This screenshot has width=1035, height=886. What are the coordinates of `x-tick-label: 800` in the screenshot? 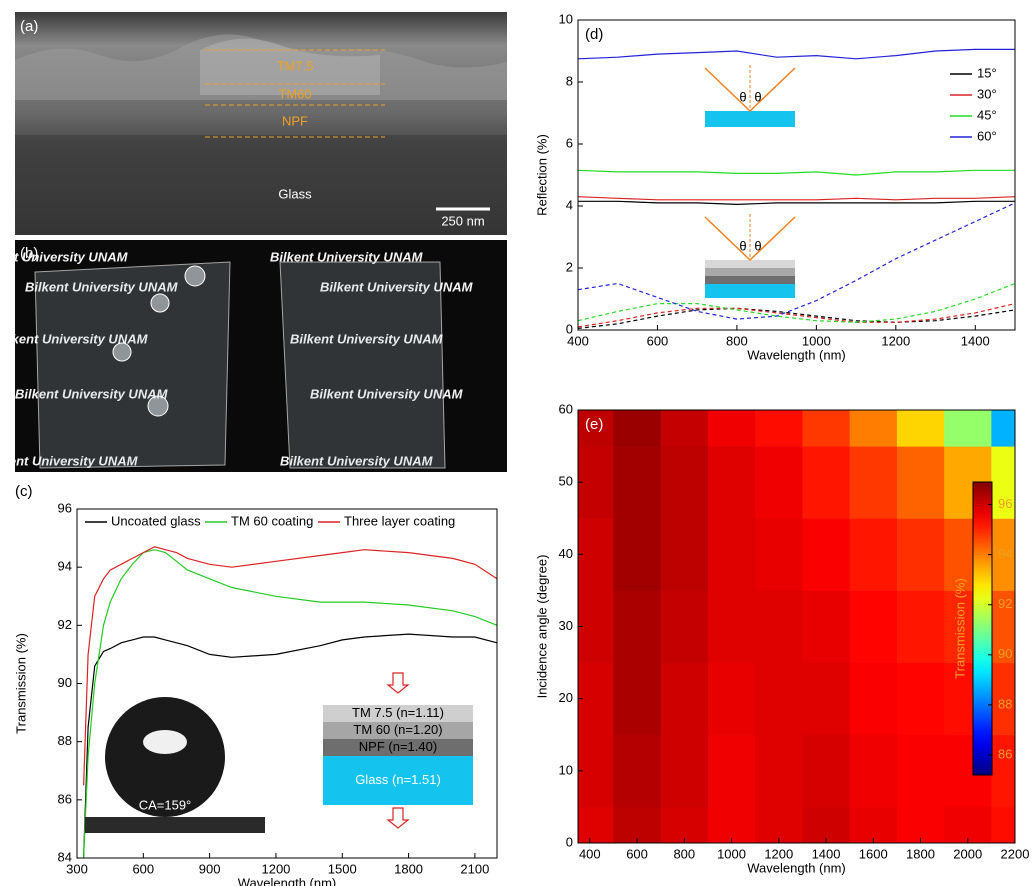 It's located at (684, 853).